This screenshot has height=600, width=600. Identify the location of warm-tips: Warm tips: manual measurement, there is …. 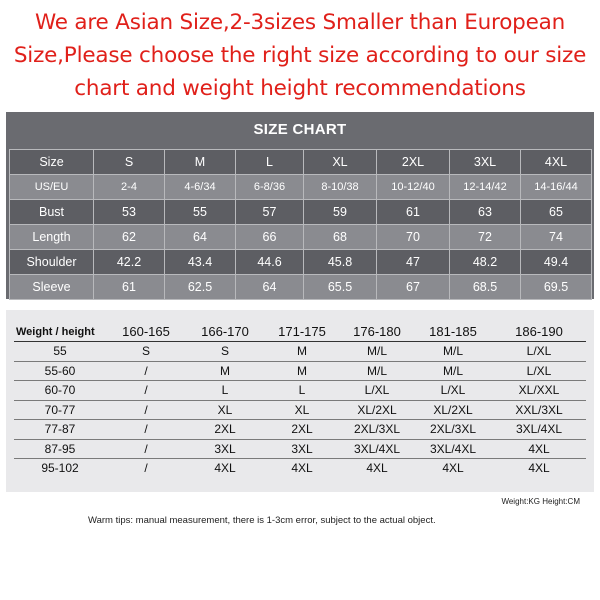
(262, 520).